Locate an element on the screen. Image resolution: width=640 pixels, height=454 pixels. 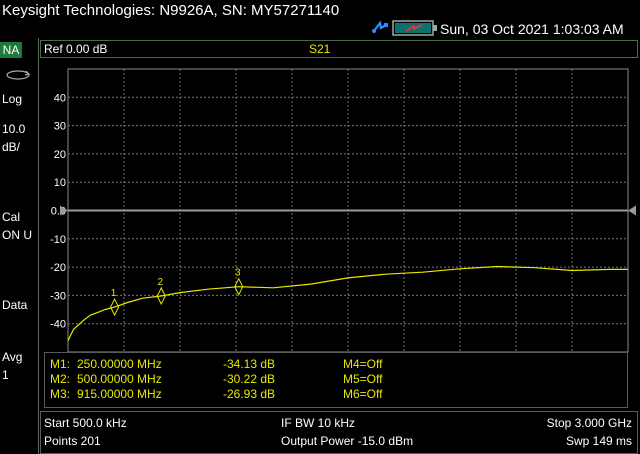
marker-name: M3: is located at coordinates (60, 394).